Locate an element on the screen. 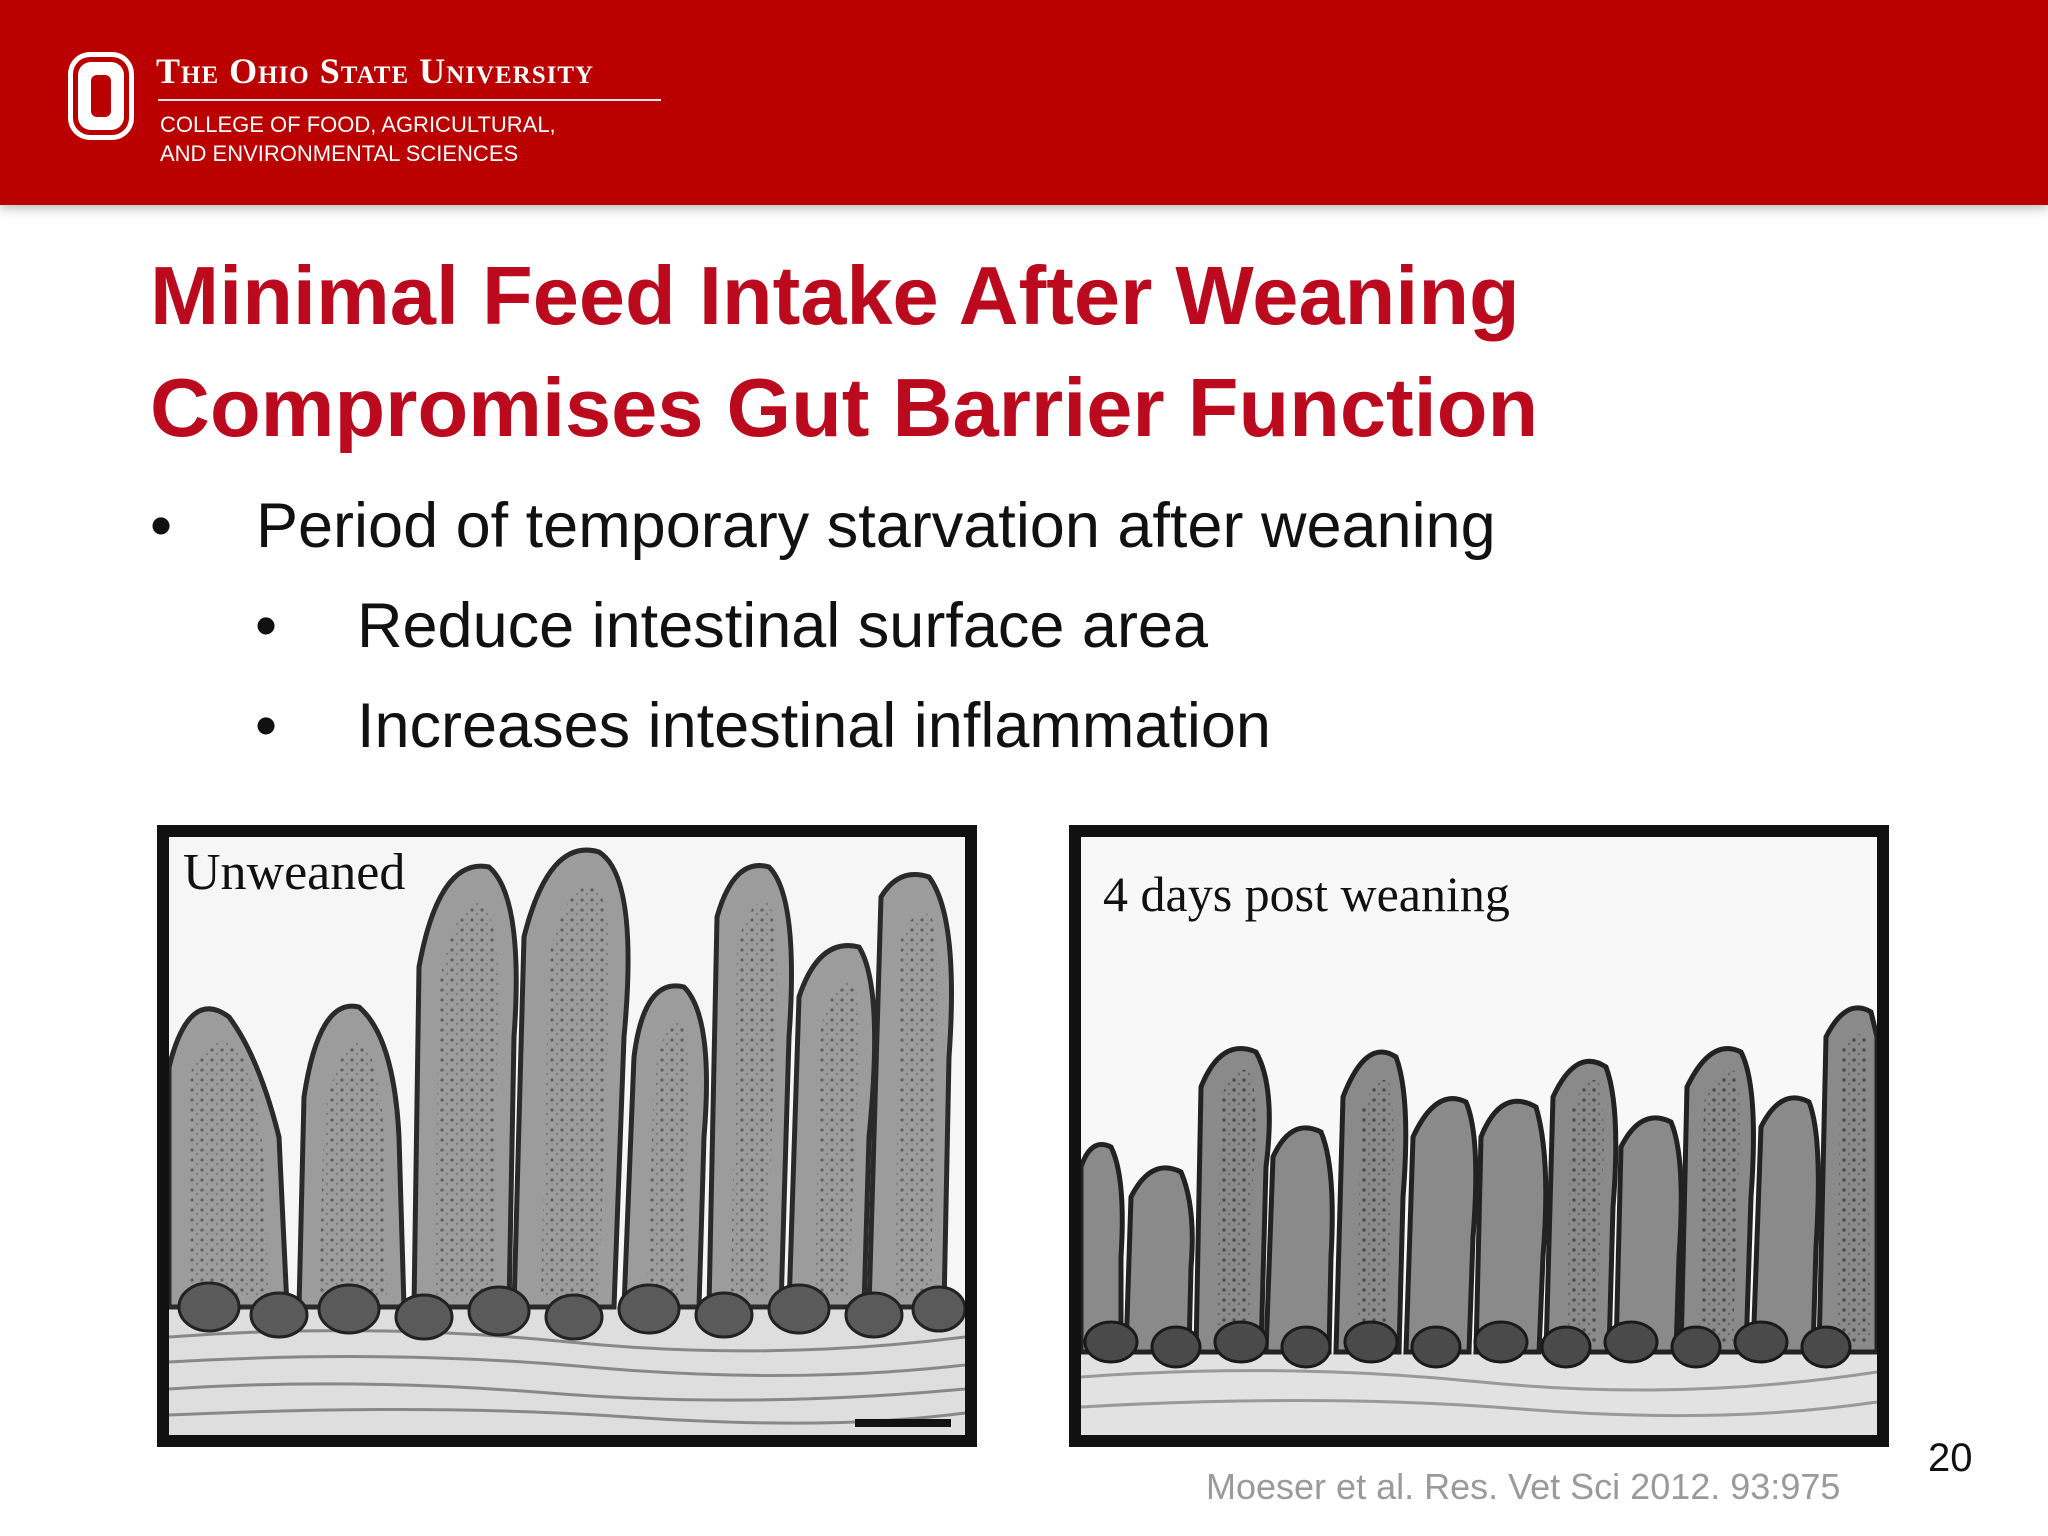 Image resolution: width=2048 pixels, height=1536 pixels. header-divider is located at coordinates (409, 100).